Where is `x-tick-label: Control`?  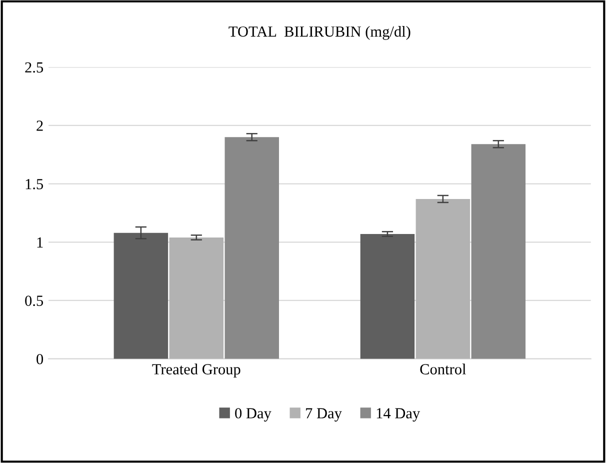
x-tick-label: Control is located at coordinates (443, 369).